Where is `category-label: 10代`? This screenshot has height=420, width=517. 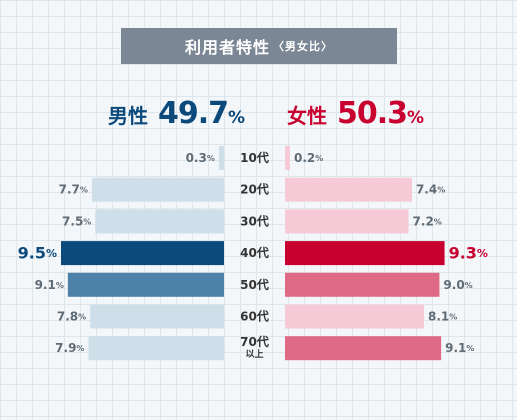
category-label: 10代 is located at coordinates (254, 157).